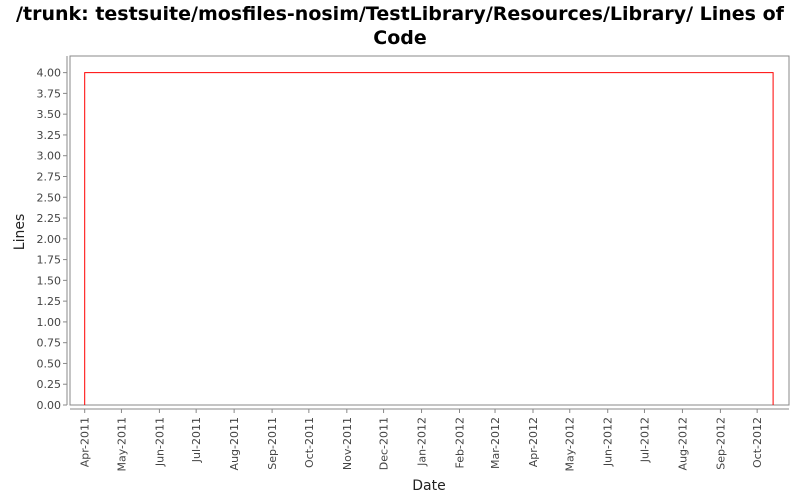  I want to click on x-tick-label: Feb-2012, so click(460, 442).